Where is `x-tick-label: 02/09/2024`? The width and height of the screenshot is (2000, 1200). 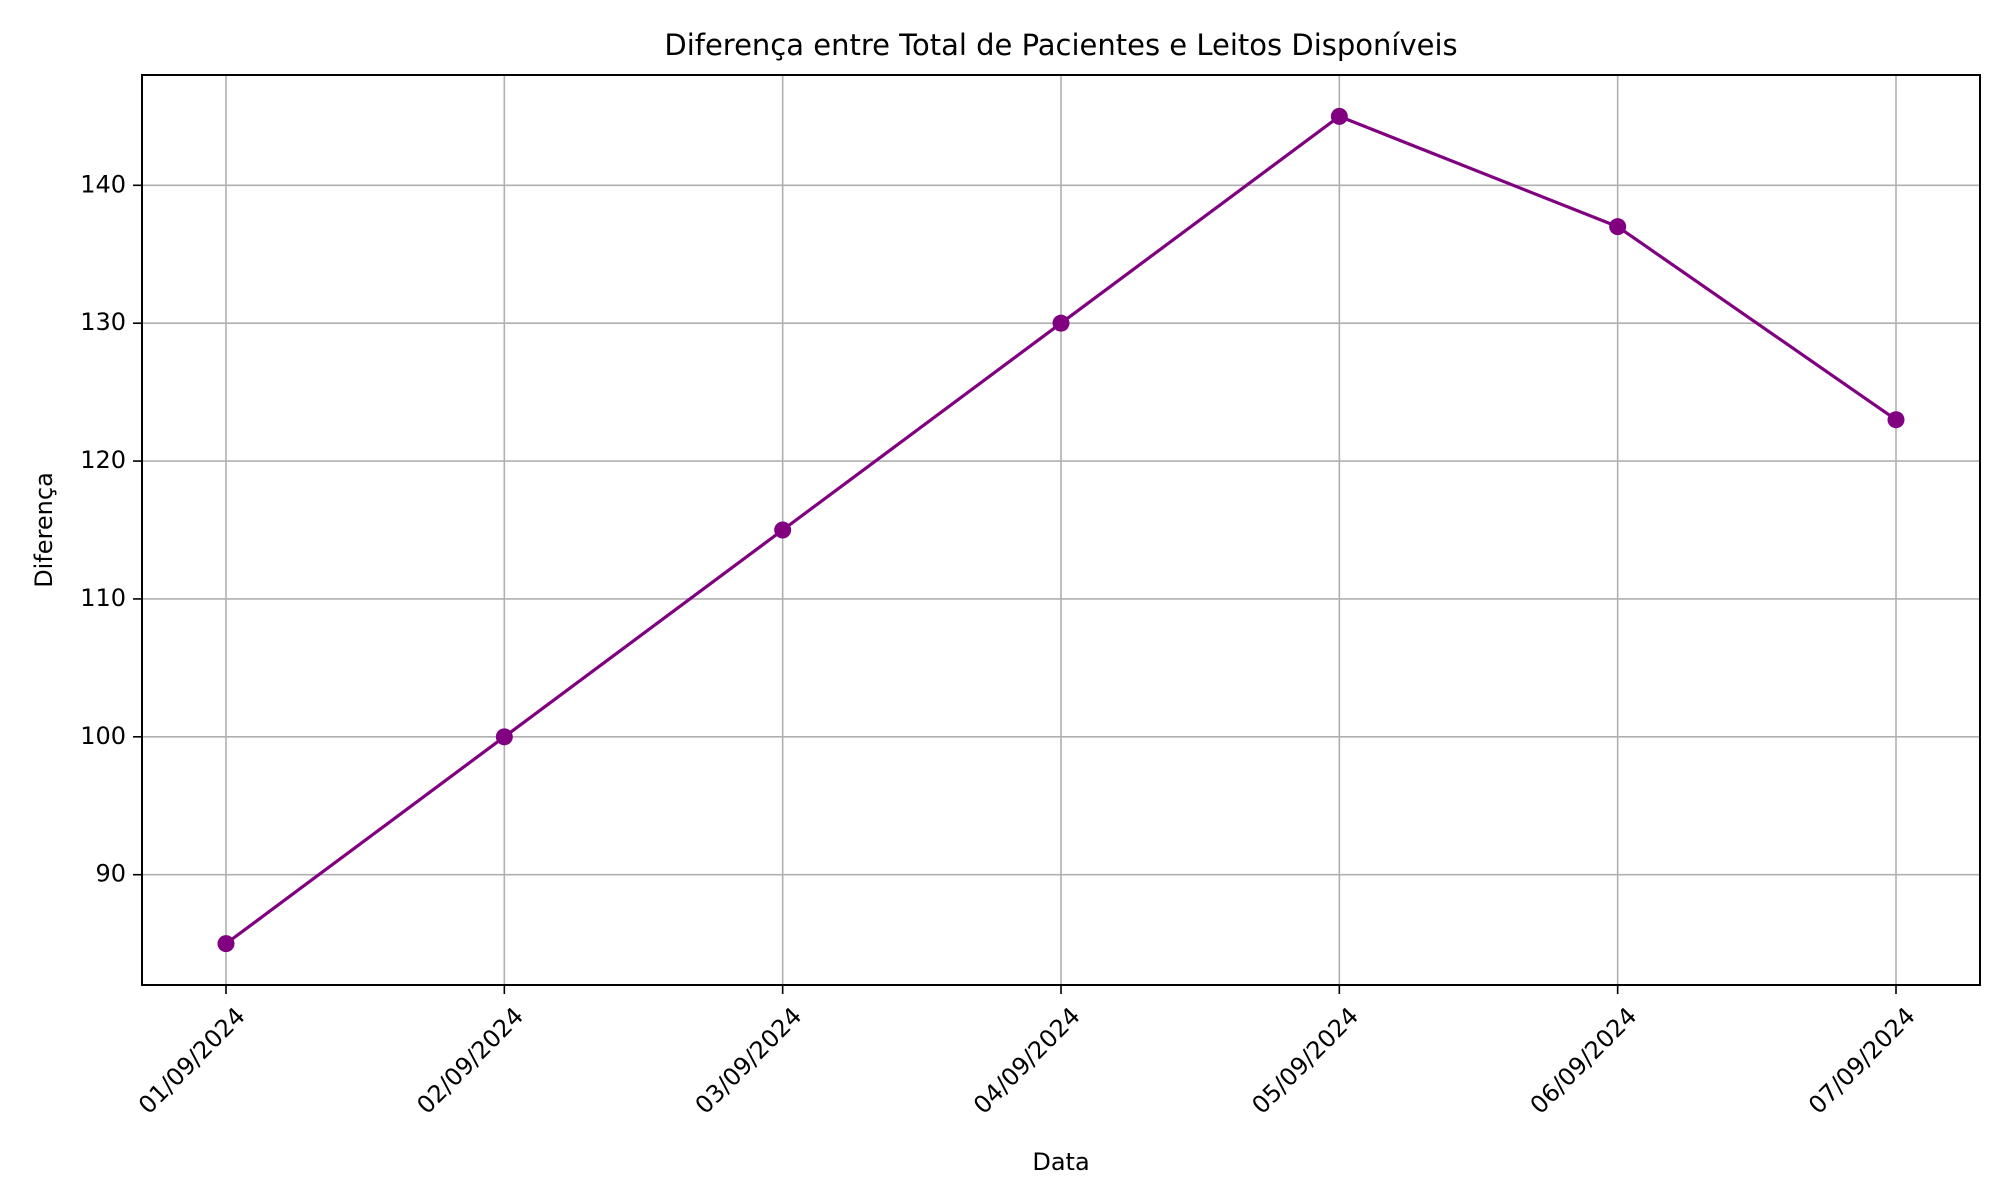
x-tick-label: 02/09/2024 is located at coordinates (470, 1061).